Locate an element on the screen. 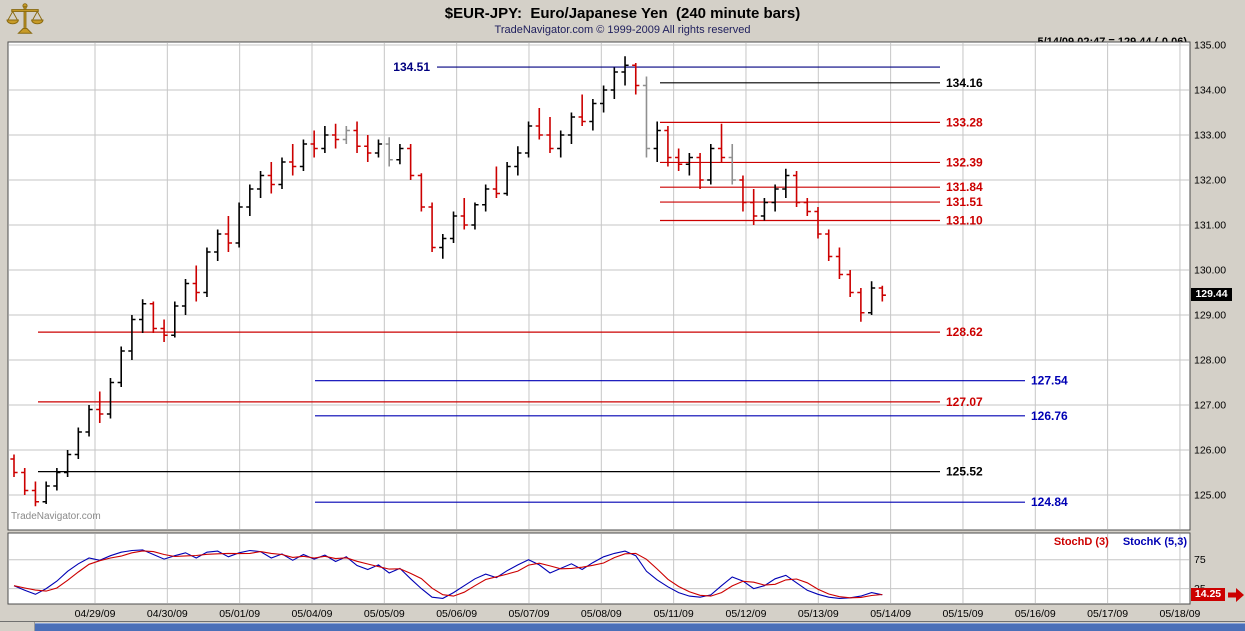 Image resolution: width=1245 pixels, height=631 pixels. horizontal-scrollbar is located at coordinates (622, 626).